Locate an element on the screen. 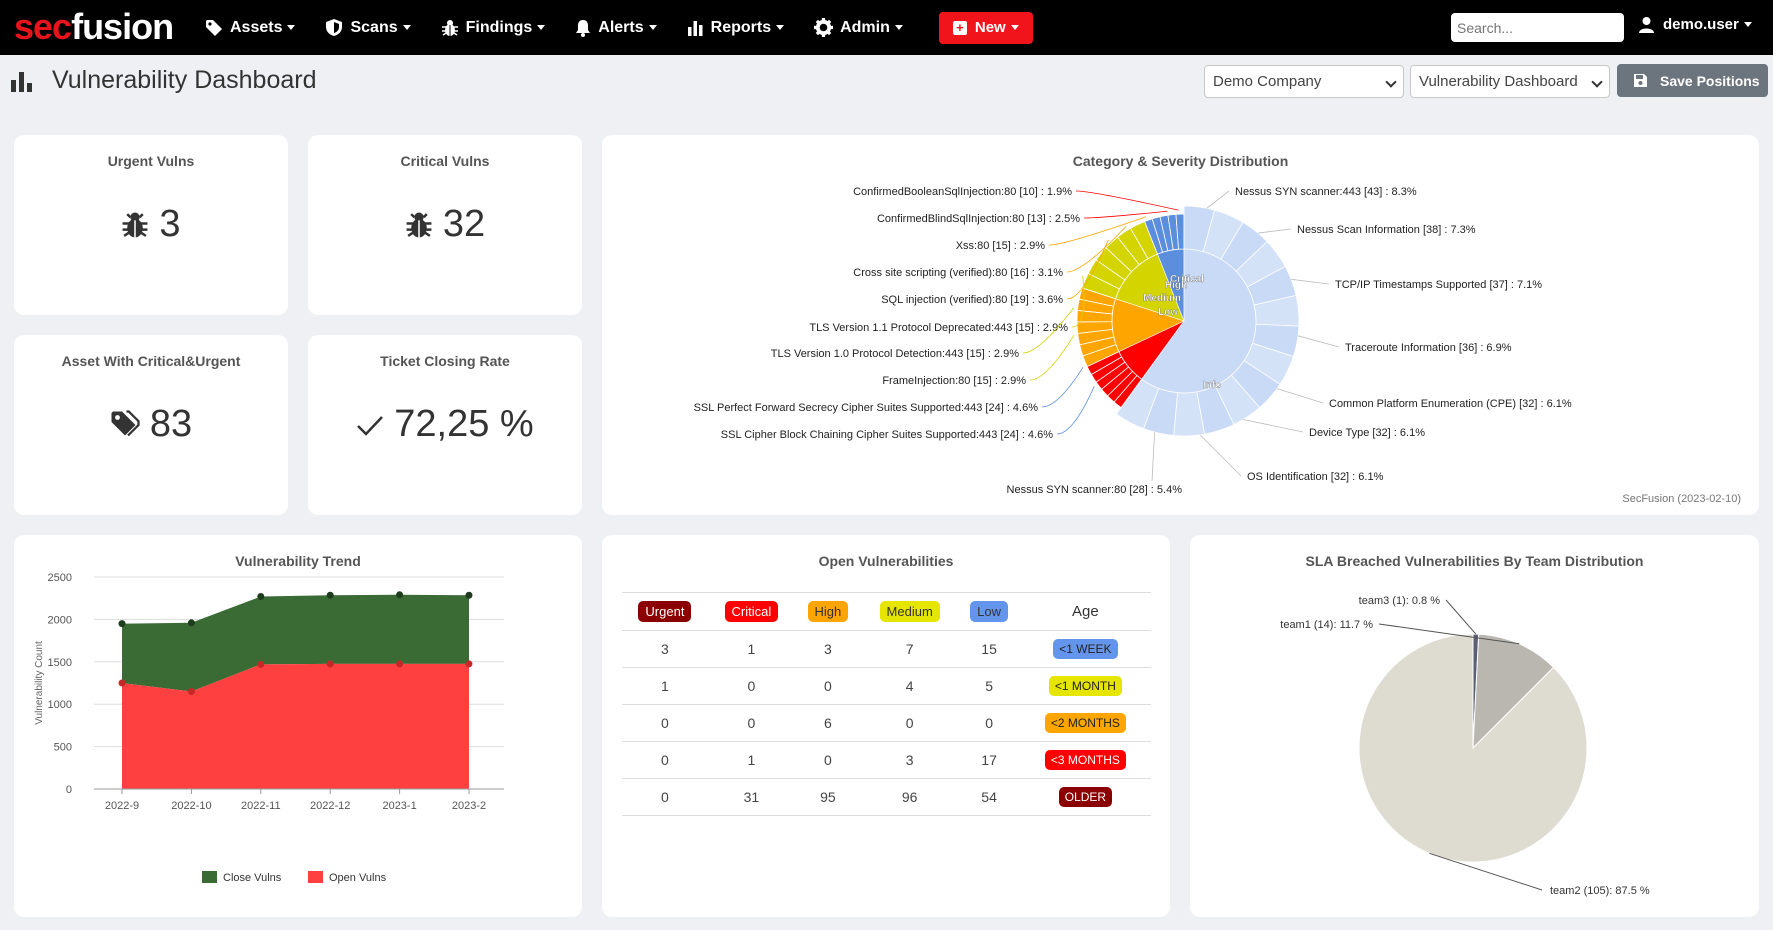 This screenshot has height=930, width=1773. table-row: 1 0 0 4 5 <1 MONTH is located at coordinates (886, 686).